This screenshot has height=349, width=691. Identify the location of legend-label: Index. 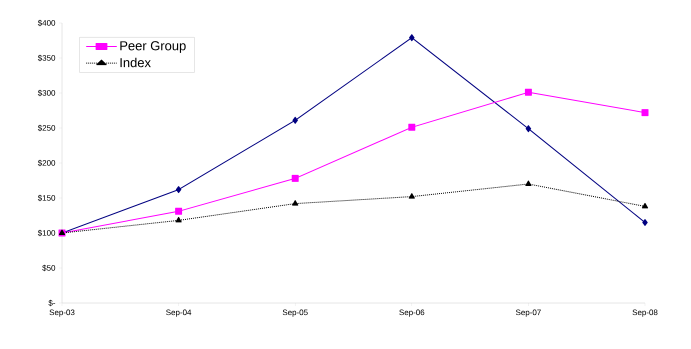
(135, 63).